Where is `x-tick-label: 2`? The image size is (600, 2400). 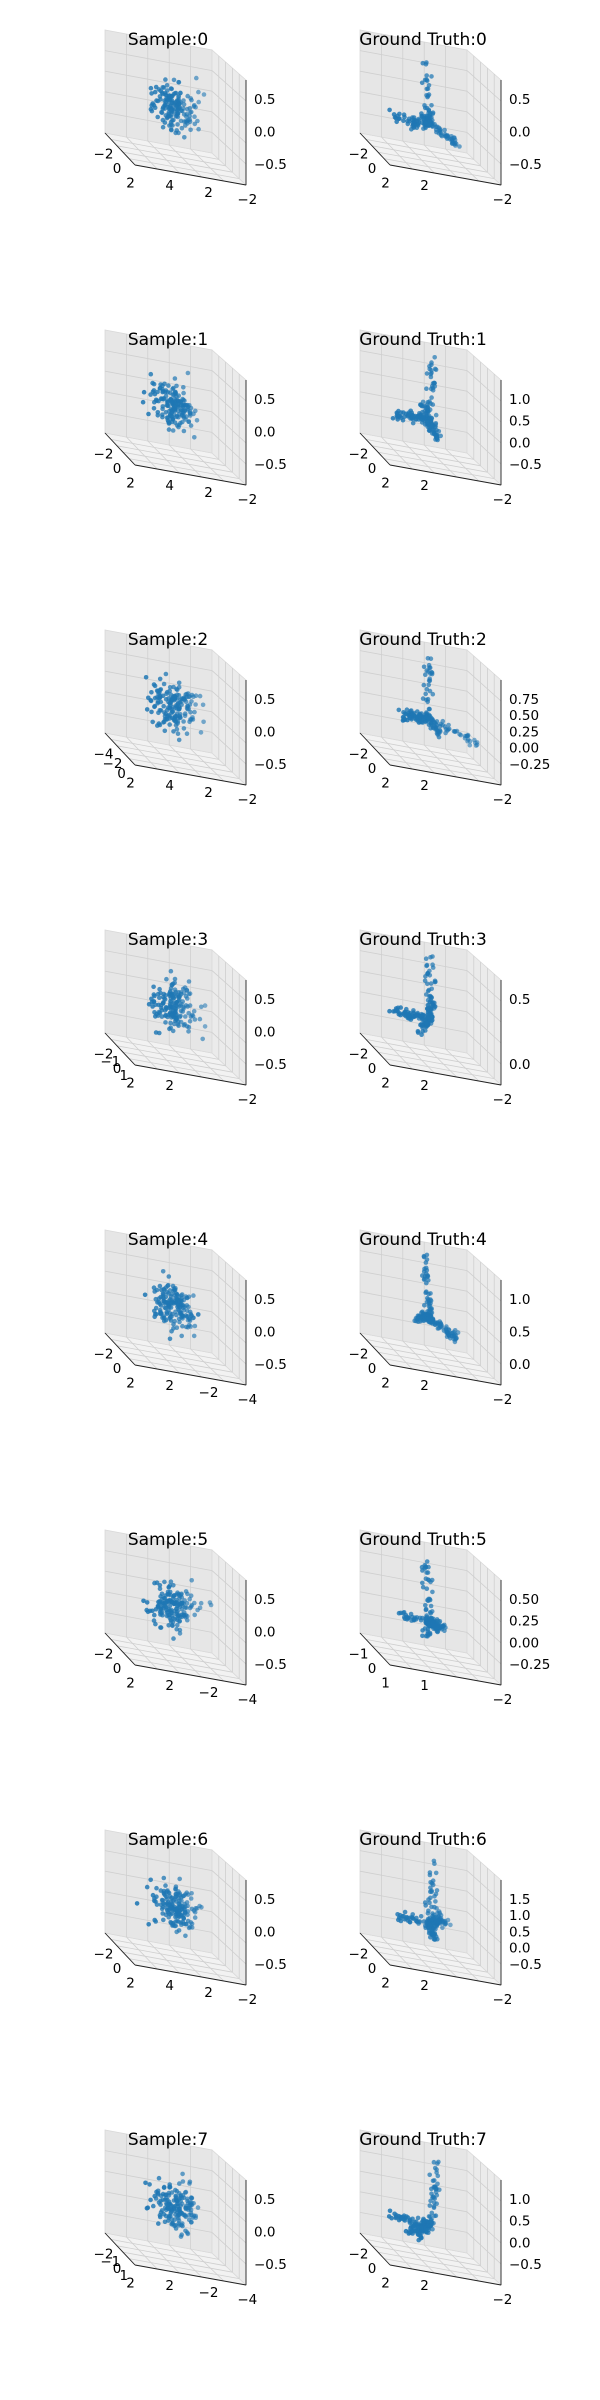
x-tick-label: 2 is located at coordinates (385, 783).